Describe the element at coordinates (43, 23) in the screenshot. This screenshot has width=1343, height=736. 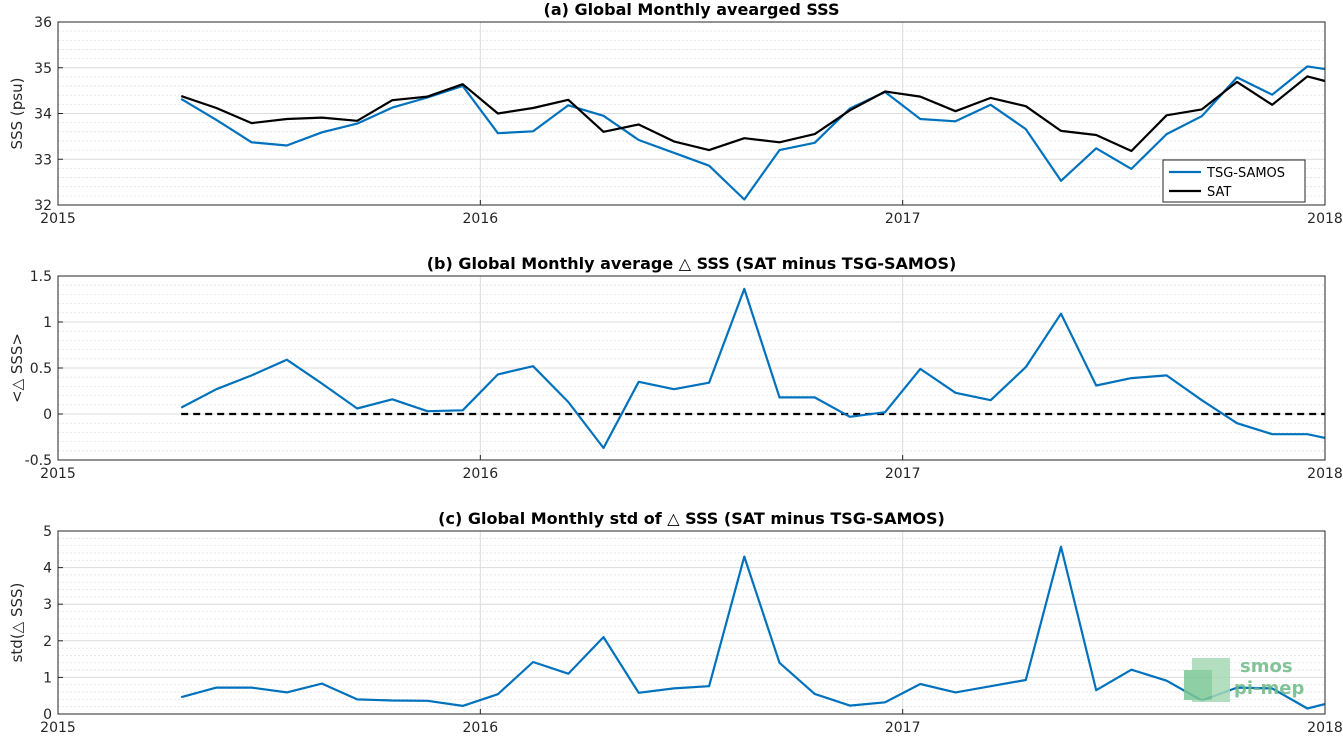
I see `y-tick-label: 36` at that location.